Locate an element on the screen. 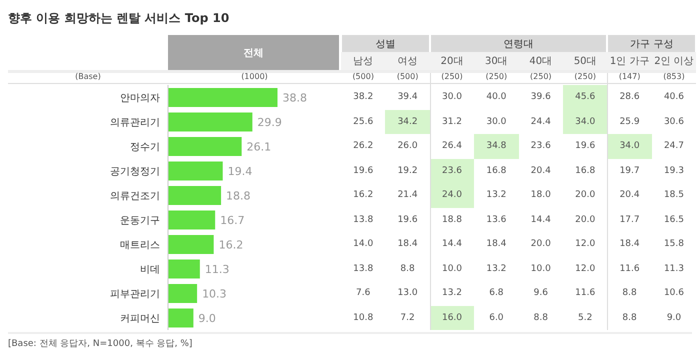  data-label: 24.7 is located at coordinates (673, 147).